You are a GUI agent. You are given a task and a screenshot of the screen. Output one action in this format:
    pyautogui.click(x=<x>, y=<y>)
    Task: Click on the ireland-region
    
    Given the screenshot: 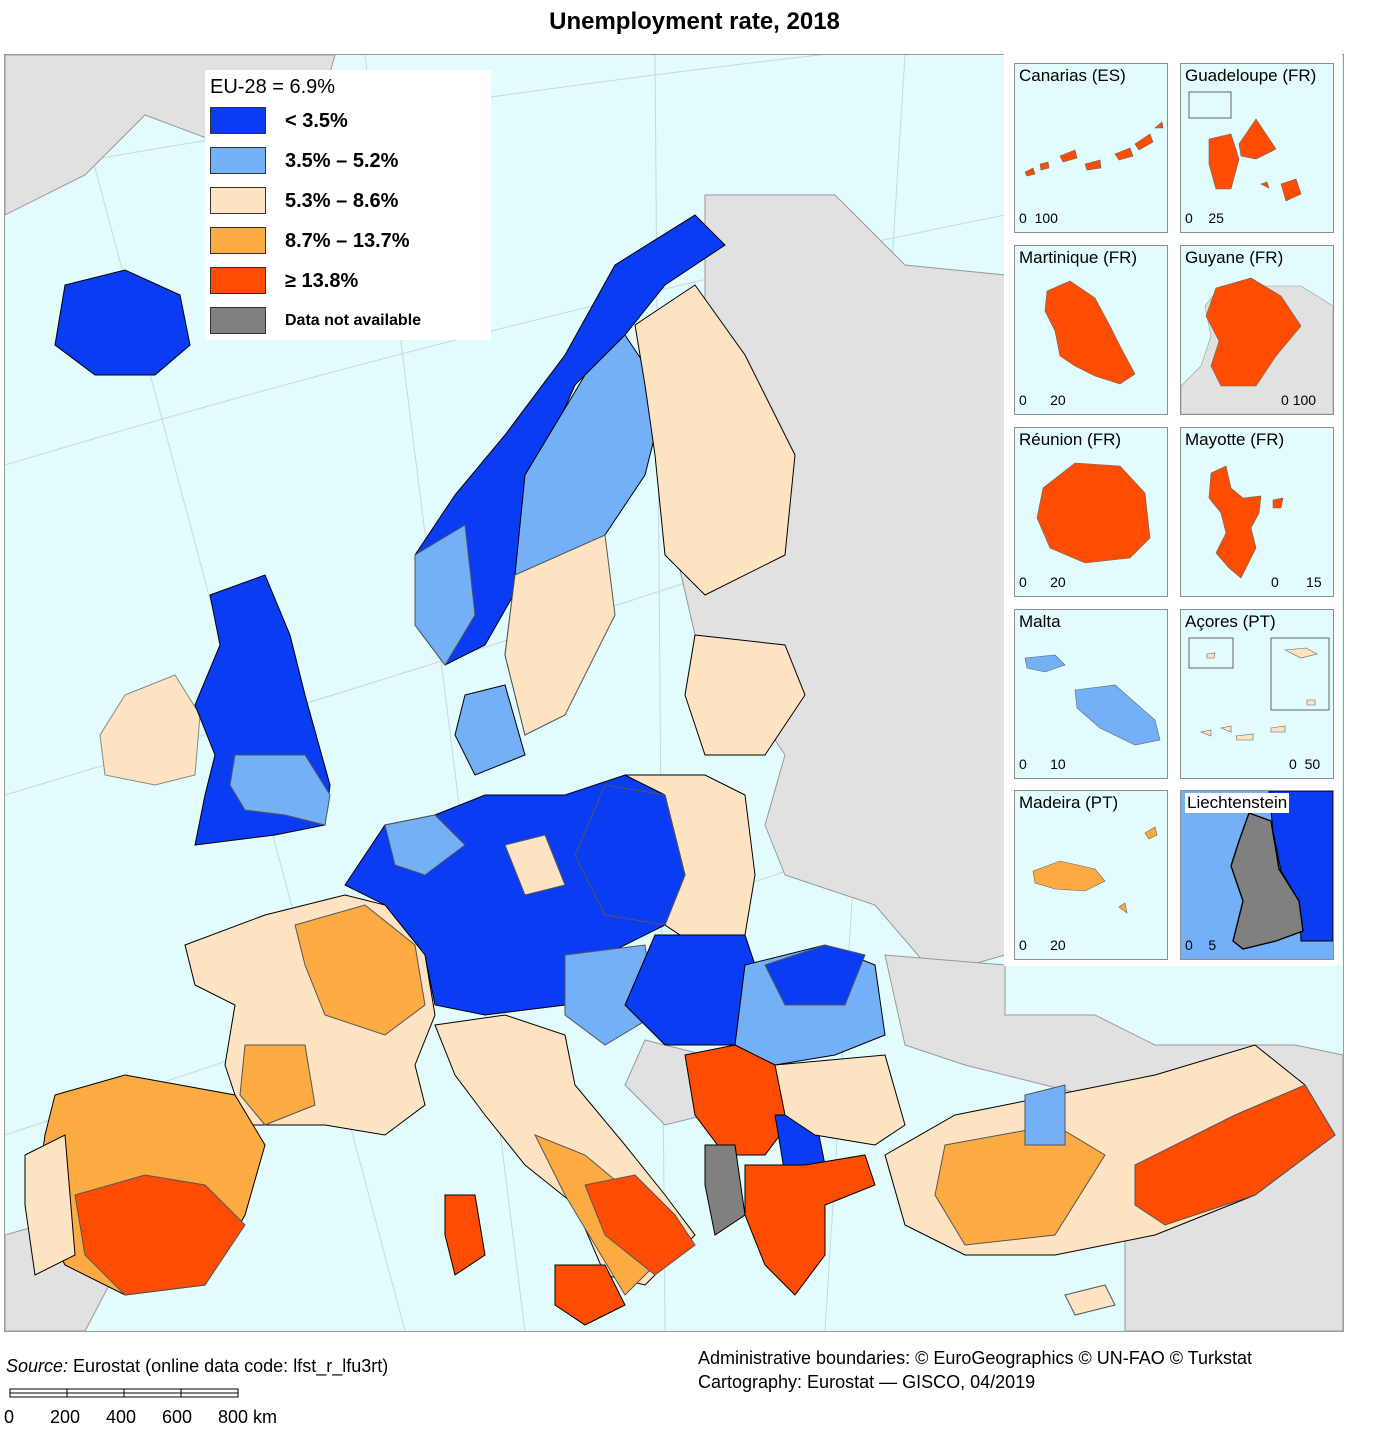 What is the action you would take?
    pyautogui.click(x=150, y=730)
    